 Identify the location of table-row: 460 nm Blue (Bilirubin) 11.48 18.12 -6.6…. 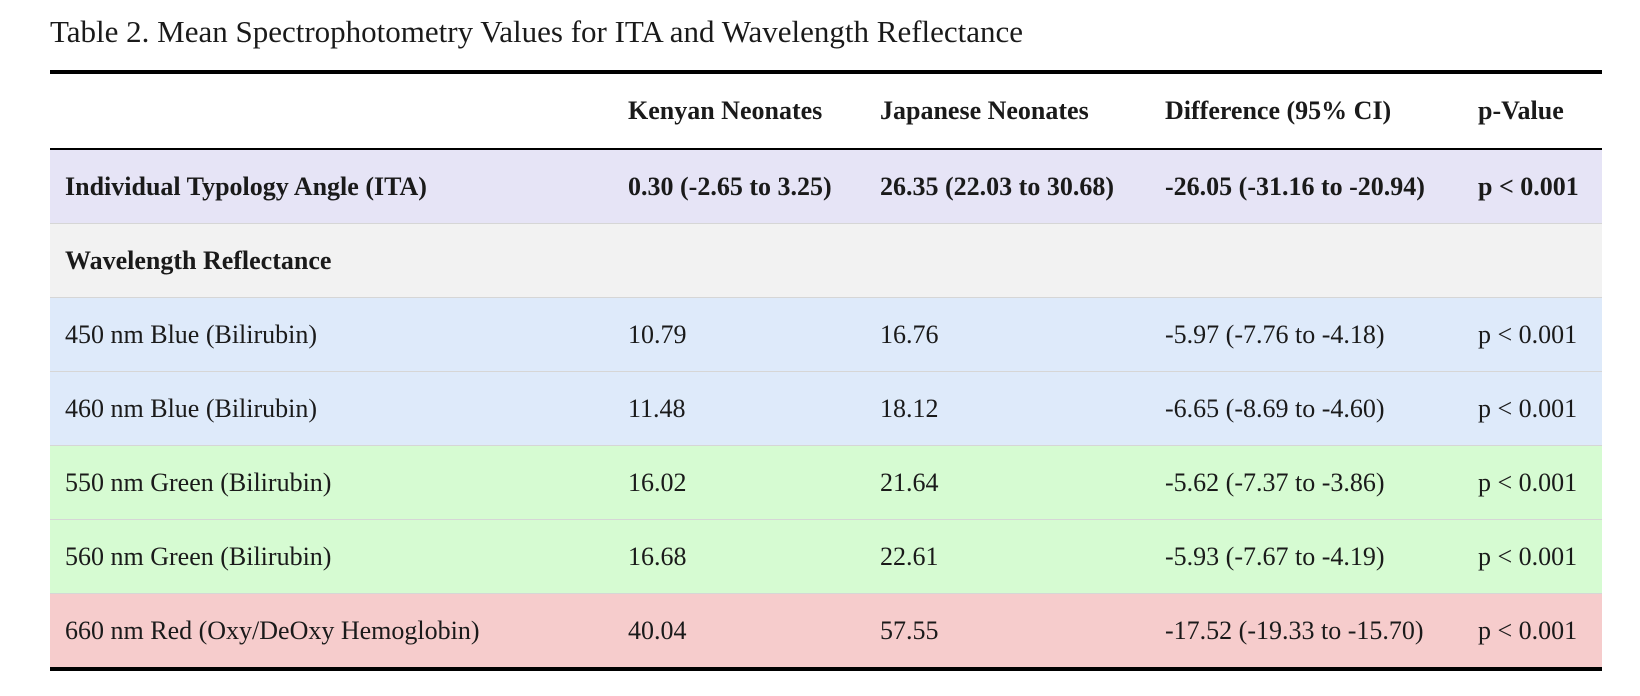
(826, 408).